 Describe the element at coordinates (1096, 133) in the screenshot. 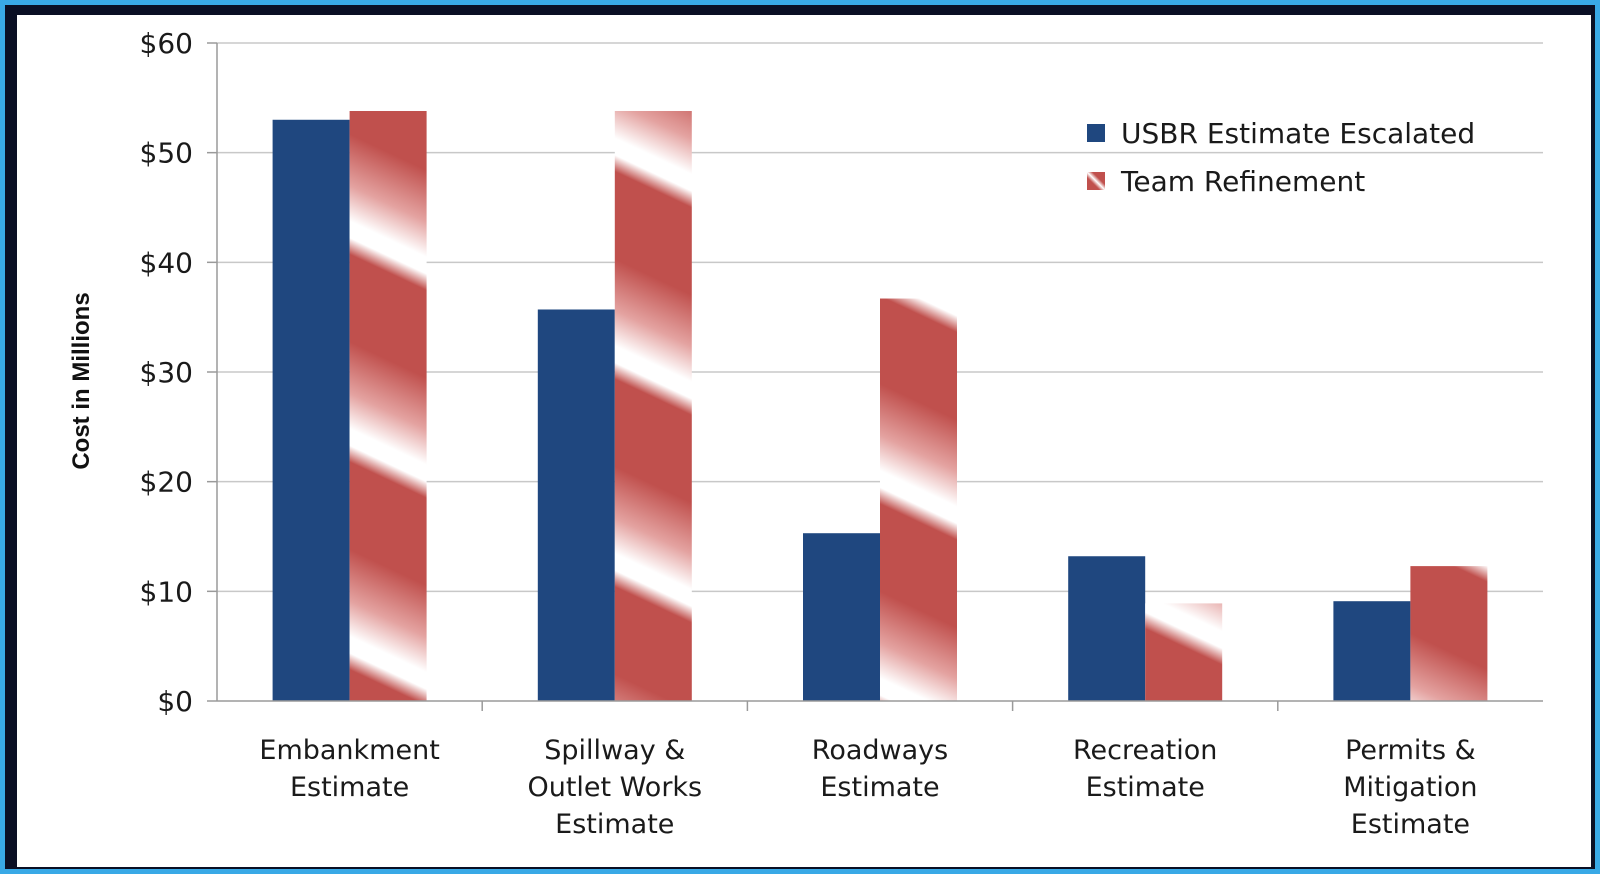

I see `legend-swatch-usbr` at that location.